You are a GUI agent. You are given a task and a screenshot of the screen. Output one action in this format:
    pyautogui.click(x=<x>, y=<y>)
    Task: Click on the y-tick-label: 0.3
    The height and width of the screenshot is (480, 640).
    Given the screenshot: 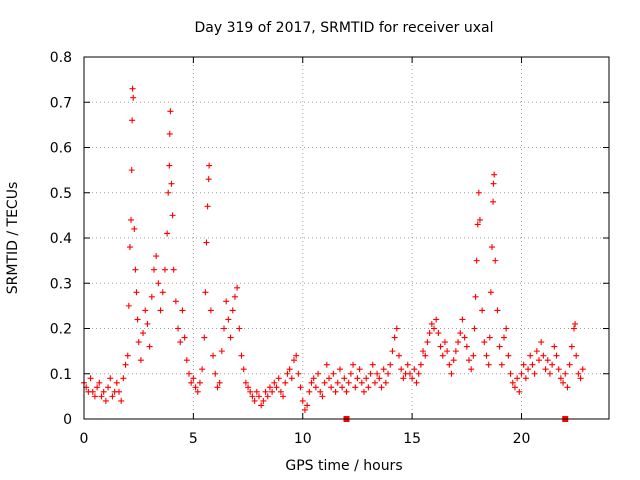 What is the action you would take?
    pyautogui.click(x=61, y=284)
    